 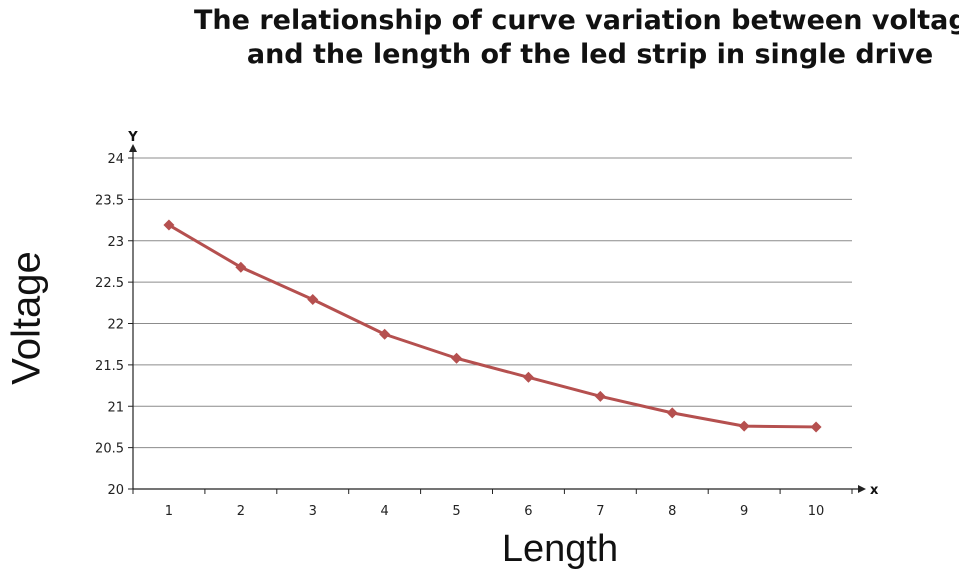 What do you see at coordinates (672, 511) in the screenshot?
I see `x-tick-label-7: 8` at bounding box center [672, 511].